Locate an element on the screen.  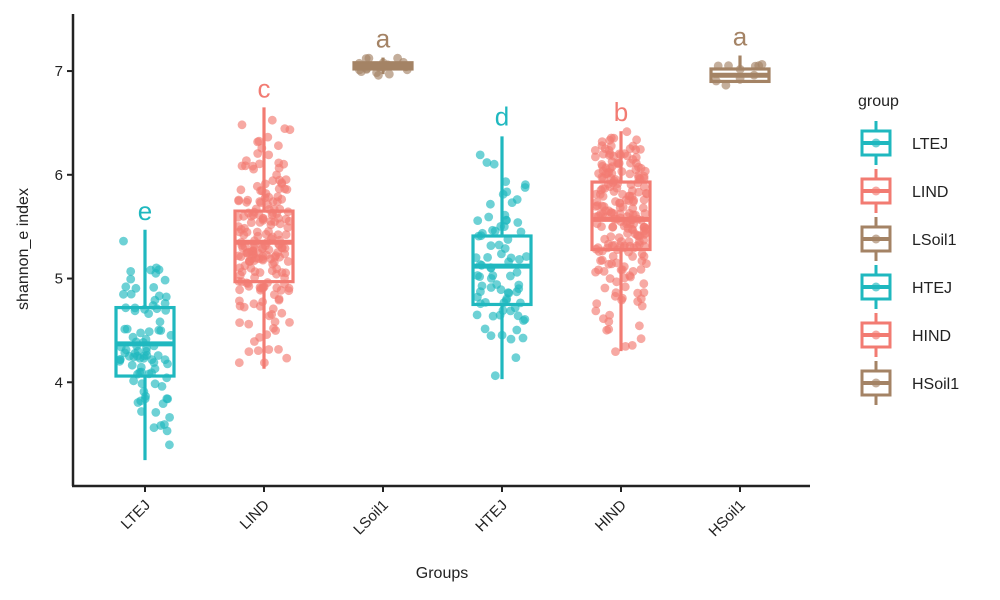
box-HIND is located at coordinates (621, 241).